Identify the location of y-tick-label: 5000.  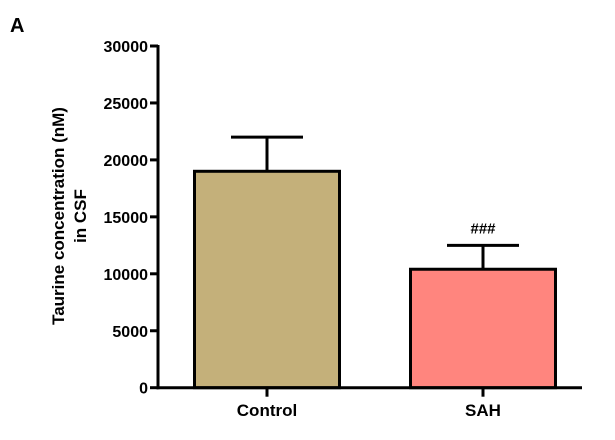
(130, 332).